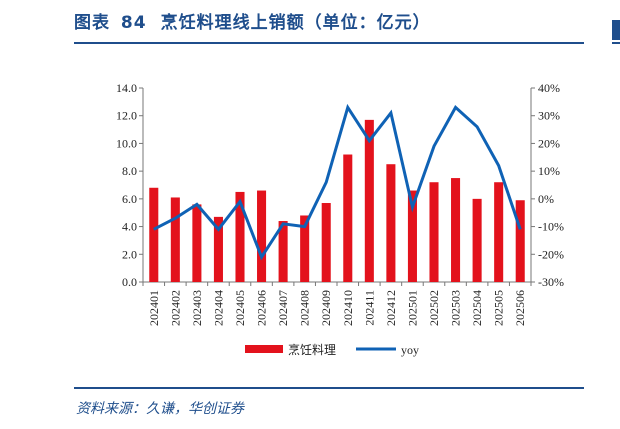  Describe the element at coordinates (154, 308) in the screenshot. I see `x-tick-label: 202401` at that location.